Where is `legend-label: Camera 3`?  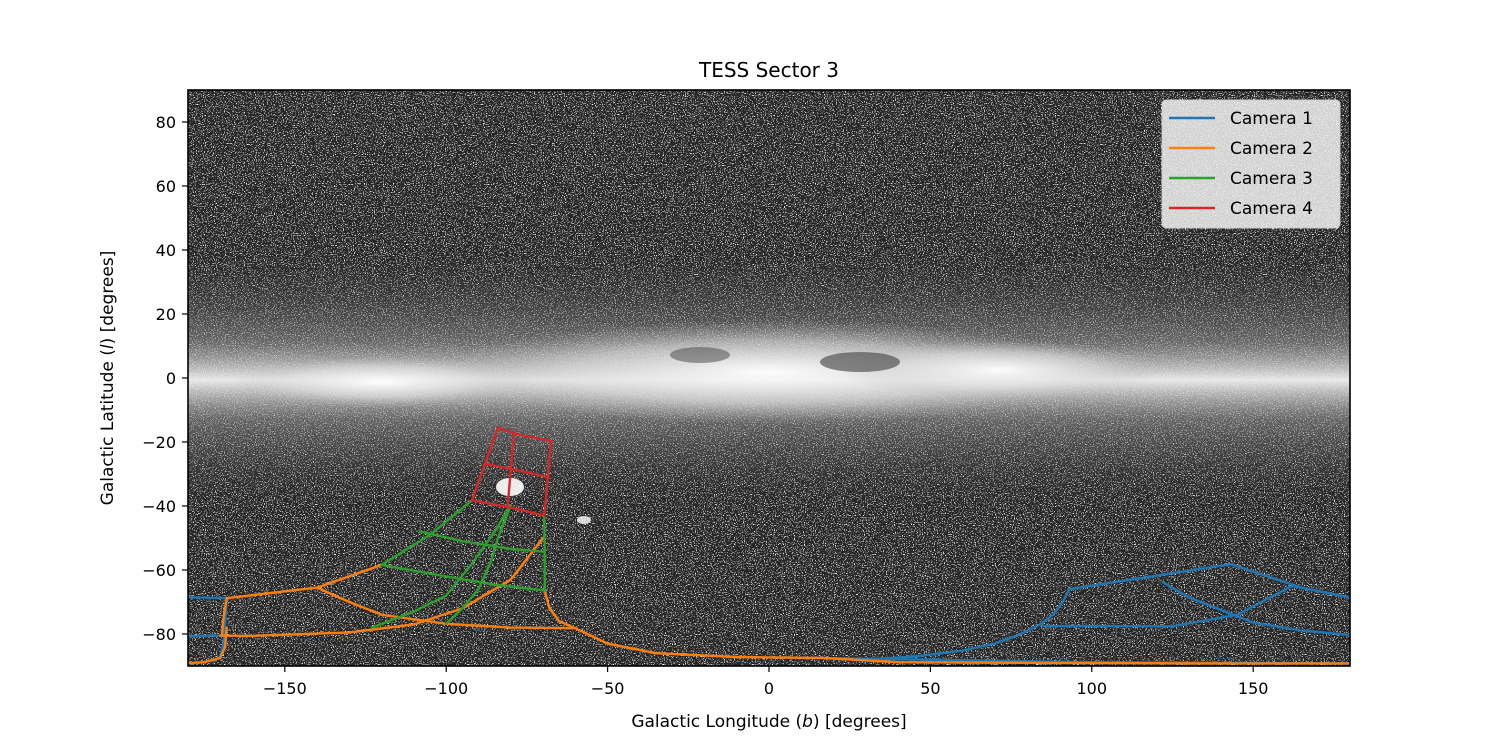
legend-label: Camera 3 is located at coordinates (1271, 179).